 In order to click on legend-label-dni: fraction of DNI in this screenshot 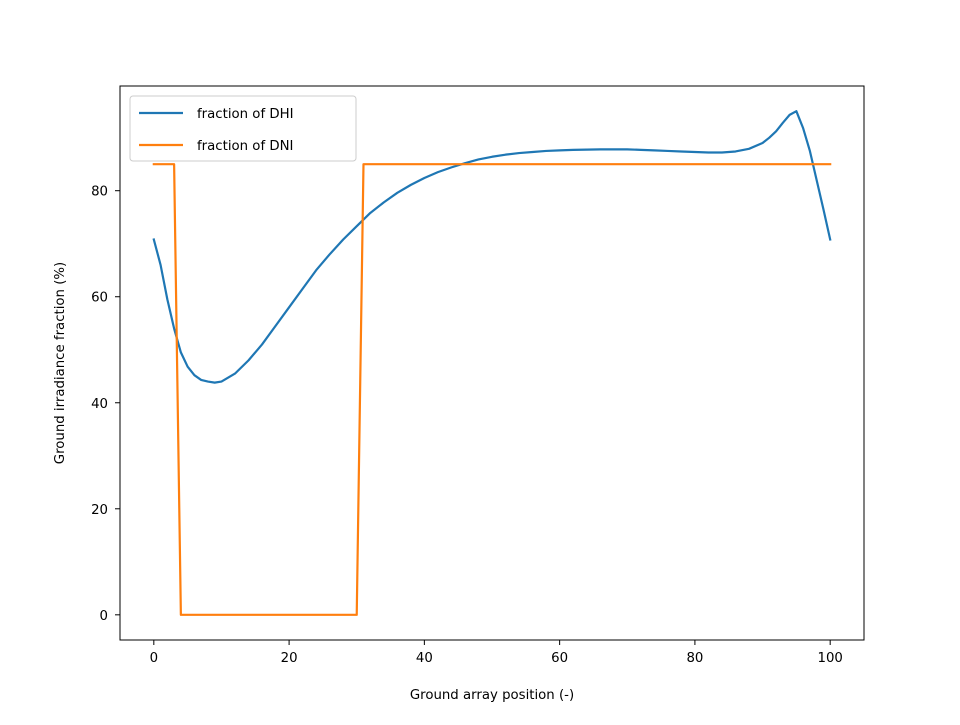, I will do `click(245, 146)`.